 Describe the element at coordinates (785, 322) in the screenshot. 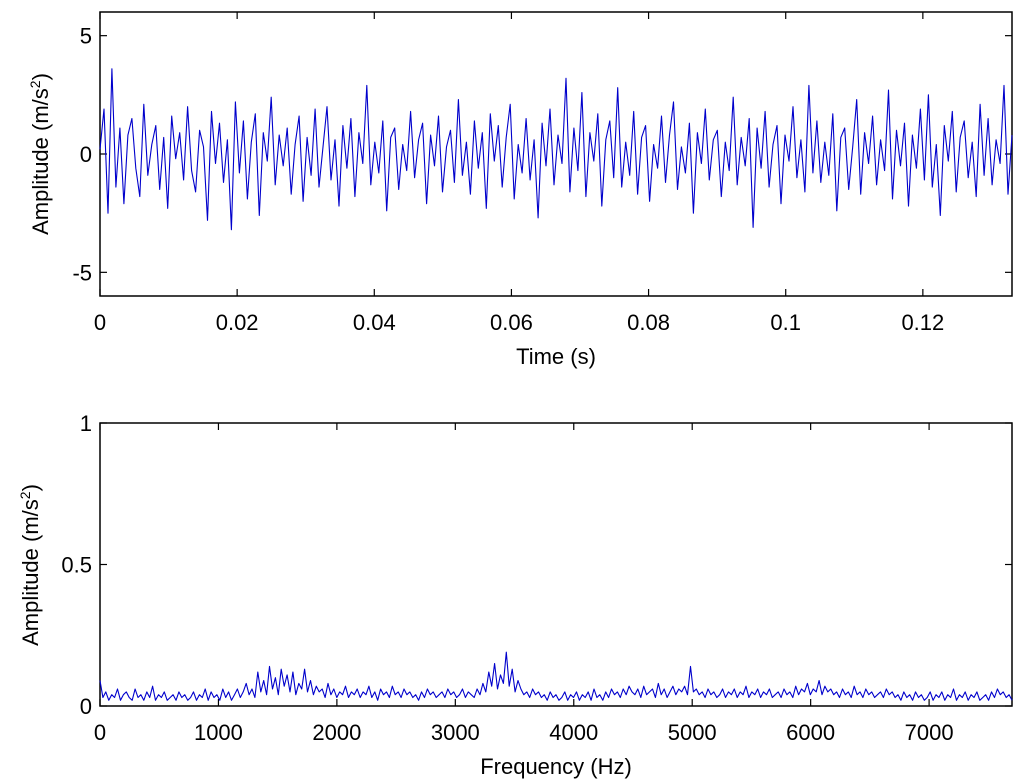

I see `time-x-tick-label: 0.1` at that location.